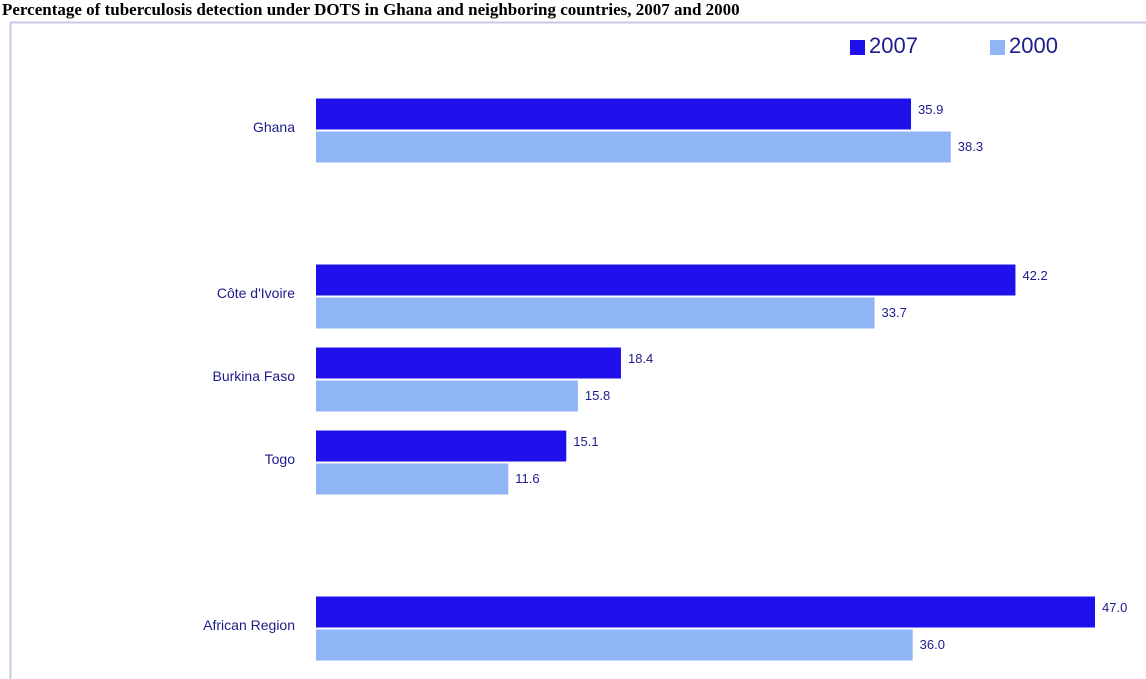 The image size is (1146, 679). I want to click on value-label: 15.1, so click(585, 441).